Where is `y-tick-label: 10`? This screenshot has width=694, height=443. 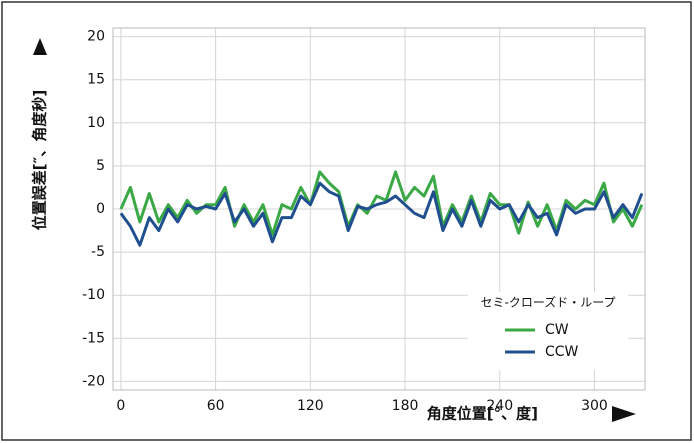 y-tick-label: 10 is located at coordinates (96, 123).